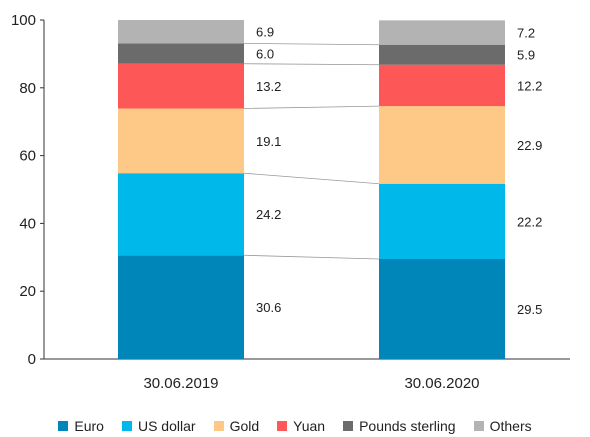  What do you see at coordinates (268, 307) in the screenshot?
I see `data-label: 30.6` at bounding box center [268, 307].